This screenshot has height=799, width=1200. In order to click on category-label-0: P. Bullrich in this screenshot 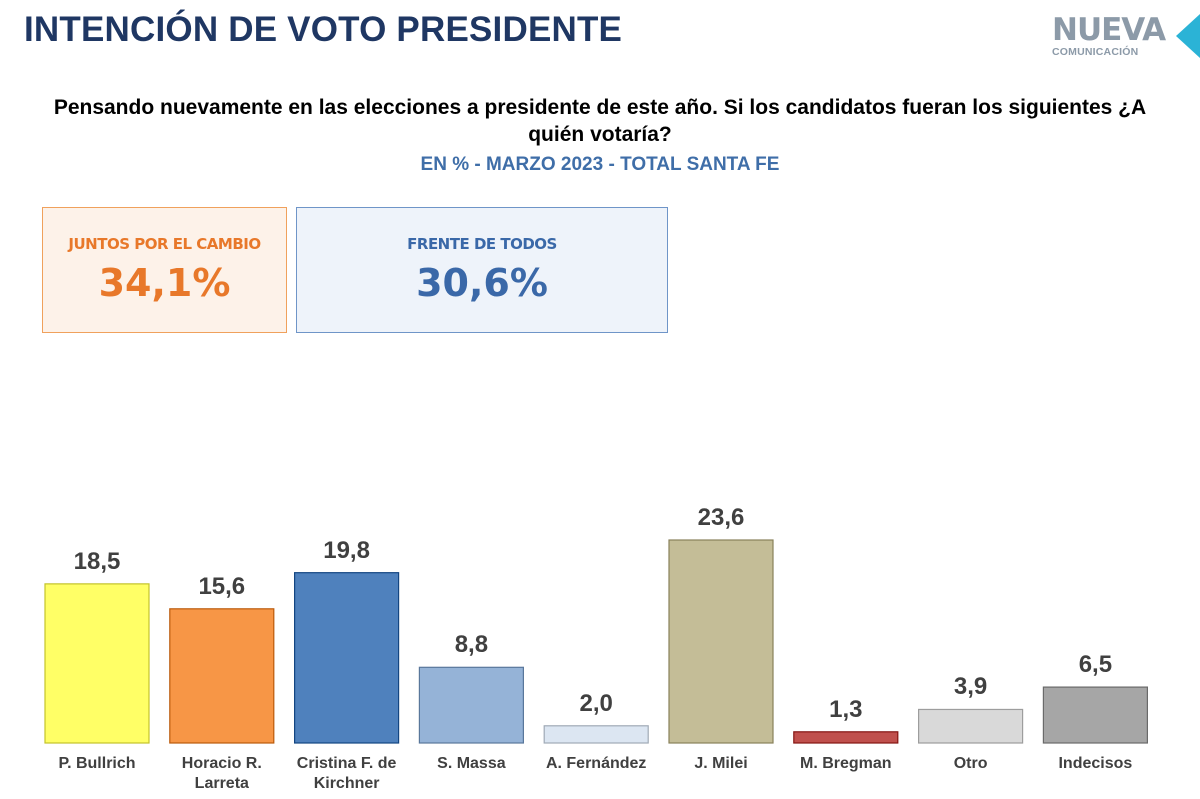, I will do `click(97, 763)`.